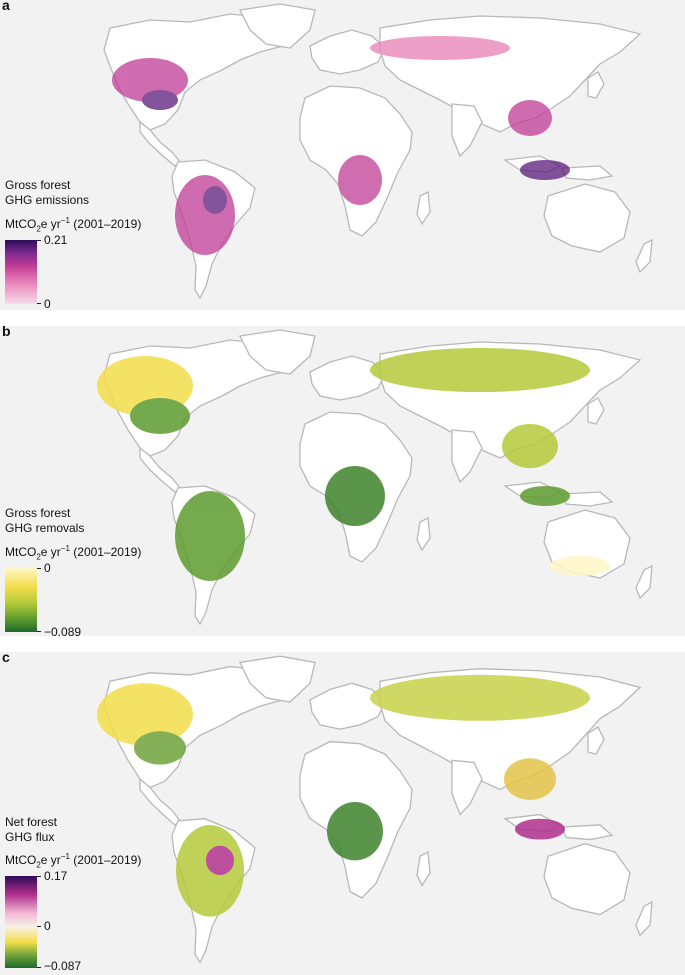  I want to click on scale-max-label: 0, so click(47, 568).